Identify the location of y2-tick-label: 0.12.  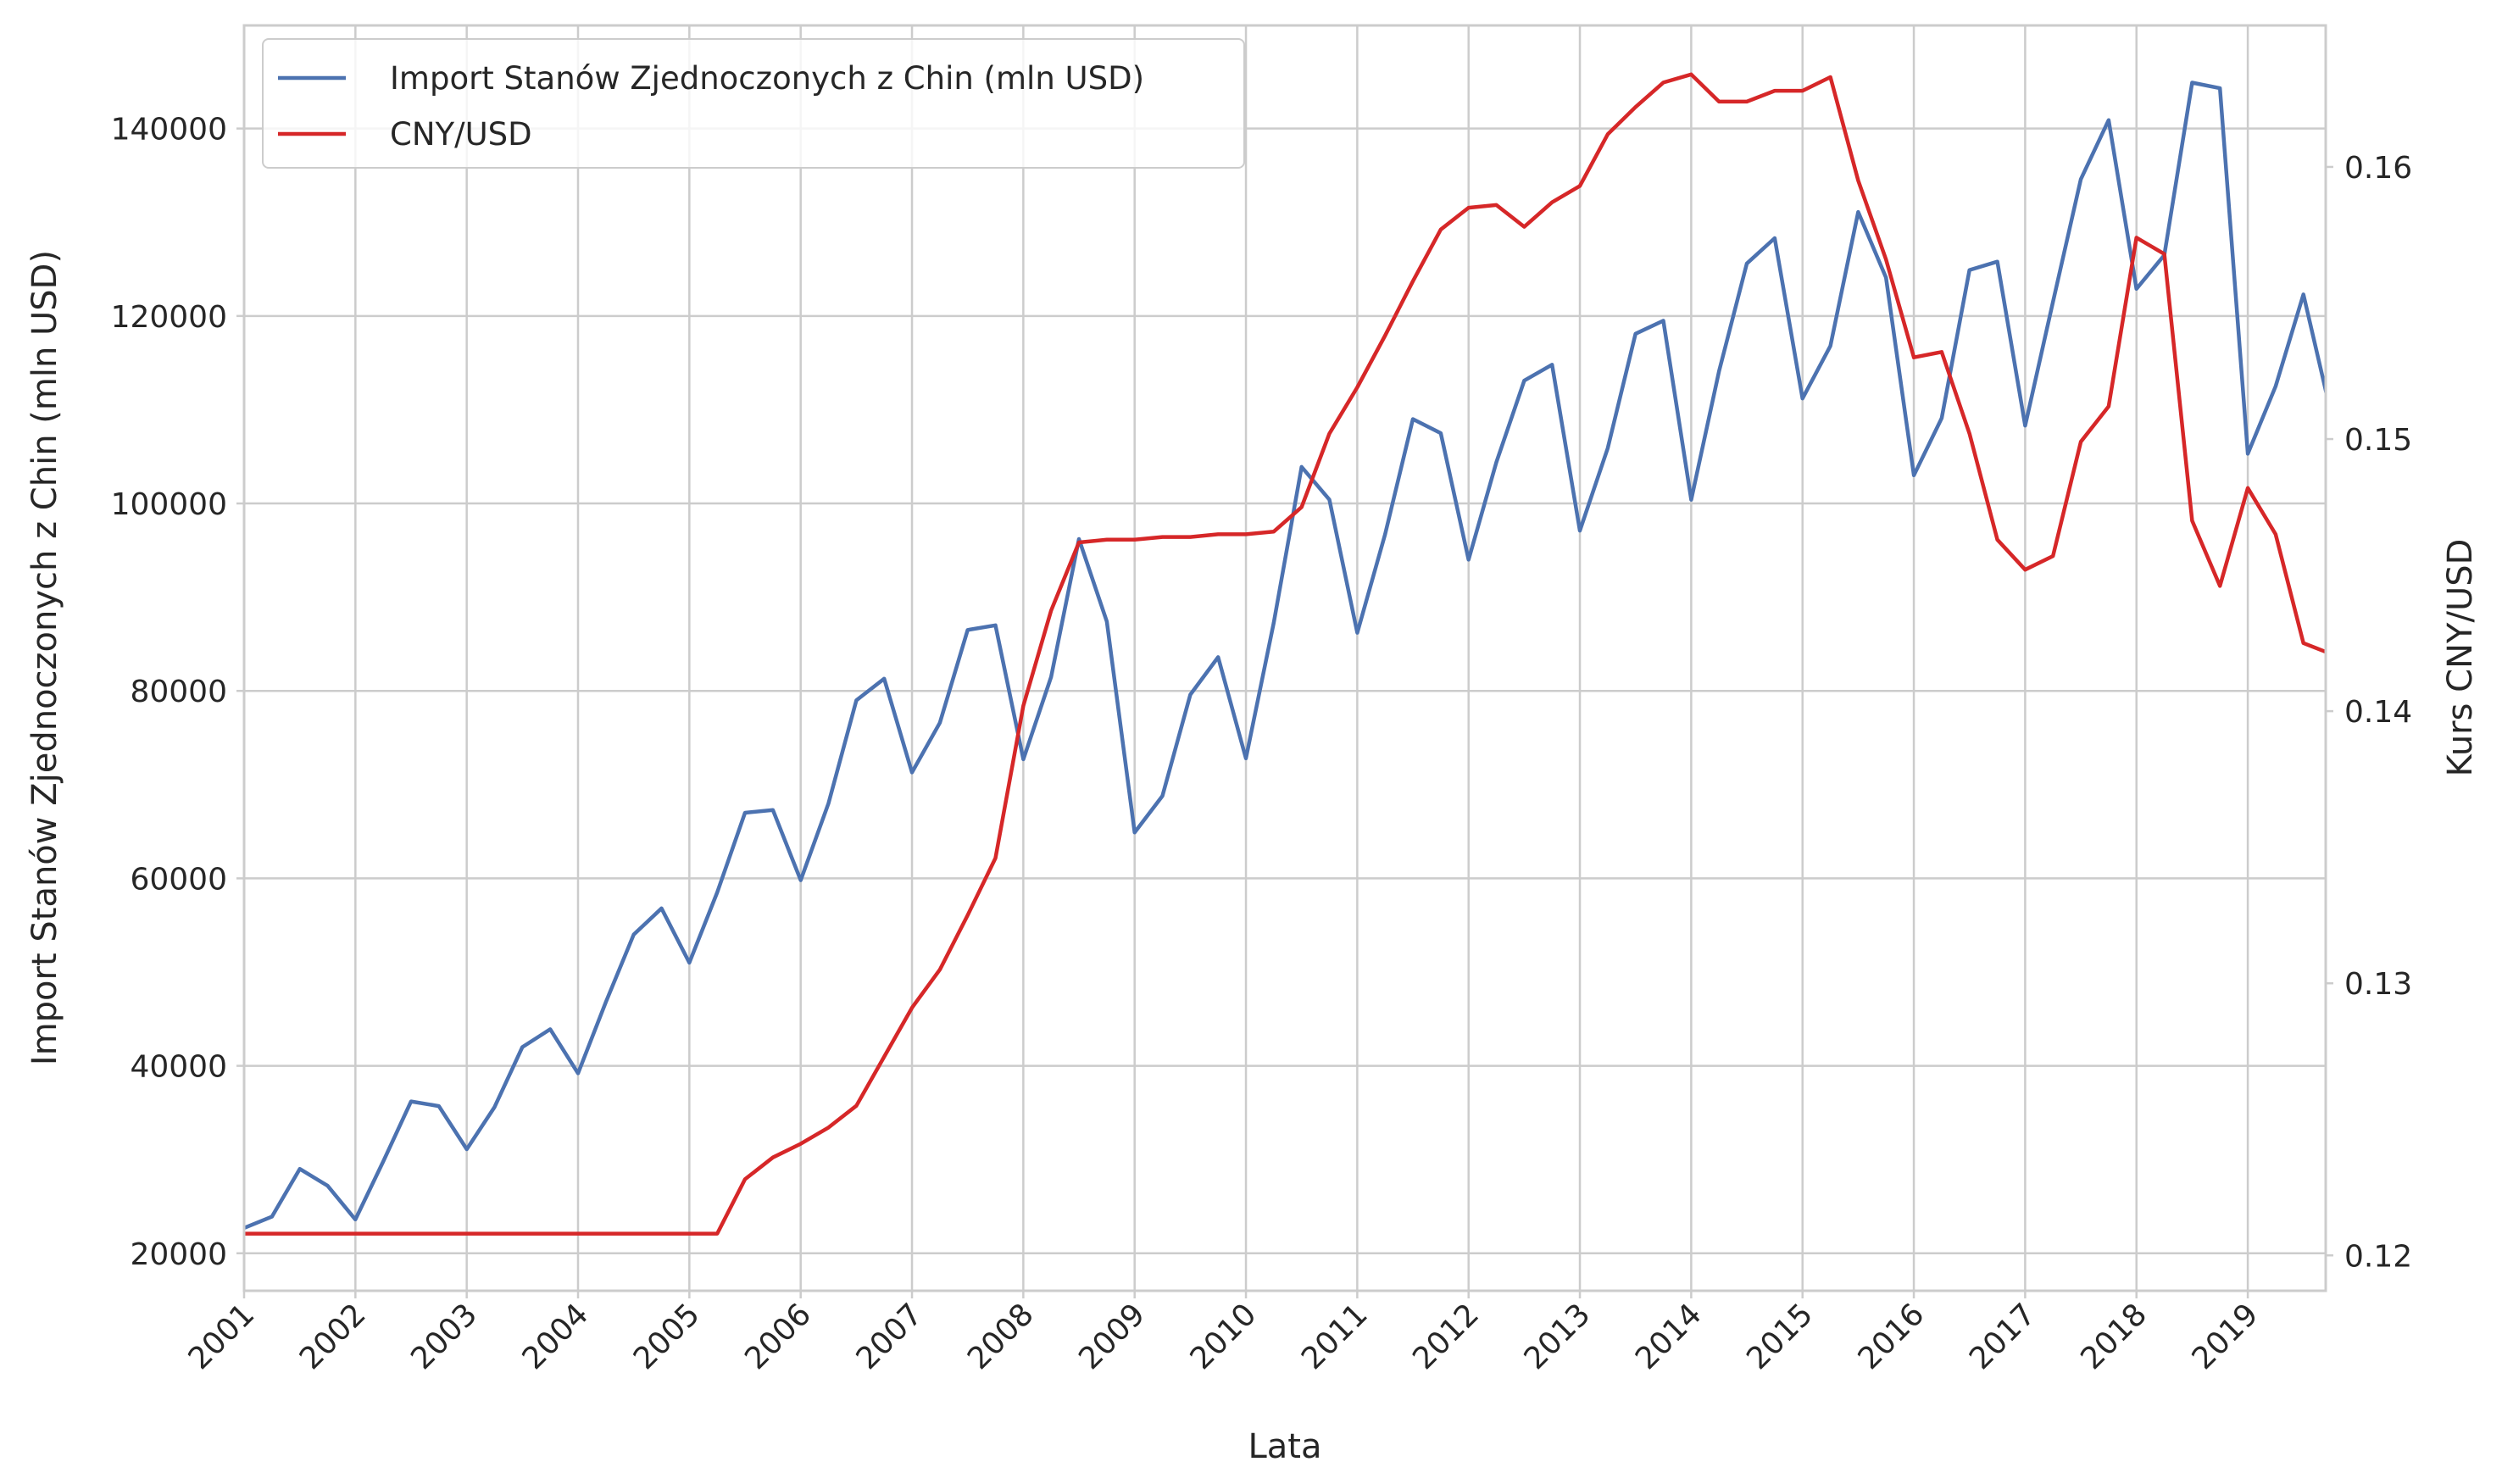
(2378, 1257).